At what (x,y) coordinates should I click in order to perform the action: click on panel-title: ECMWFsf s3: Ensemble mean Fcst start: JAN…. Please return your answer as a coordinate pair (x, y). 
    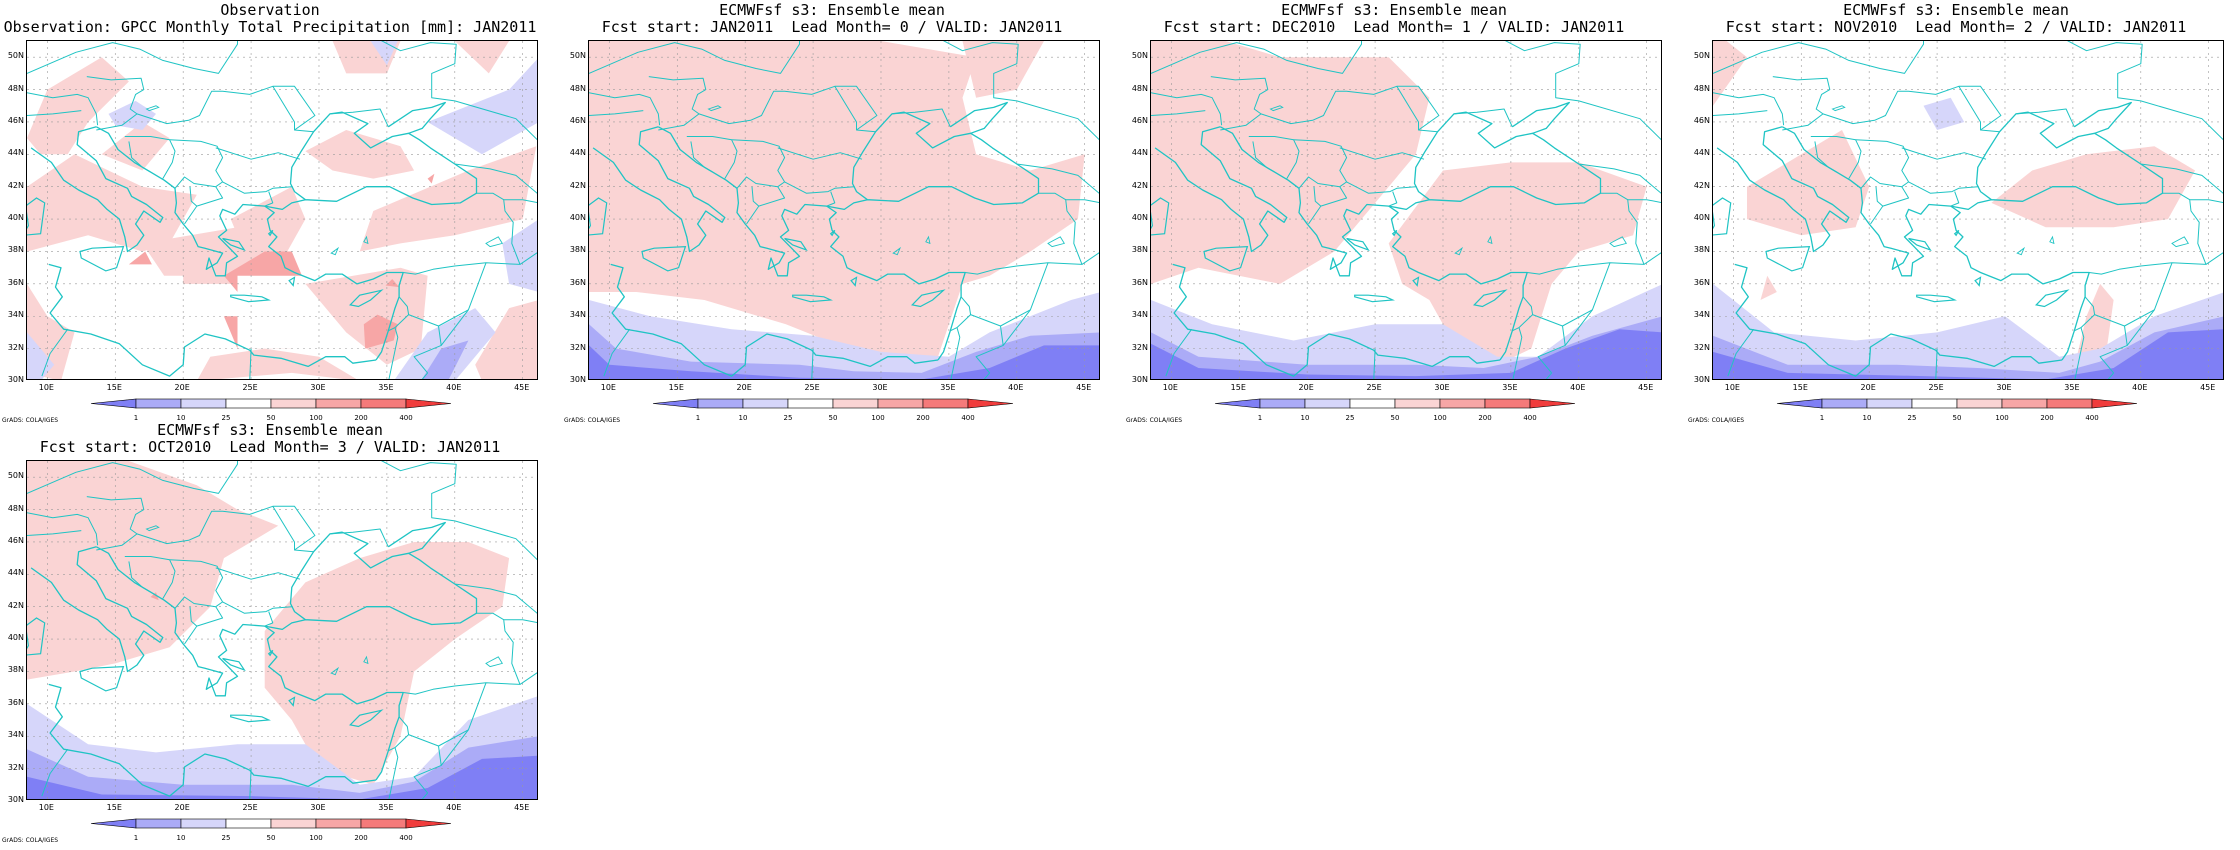
    Looking at the image, I should click on (832, 19).